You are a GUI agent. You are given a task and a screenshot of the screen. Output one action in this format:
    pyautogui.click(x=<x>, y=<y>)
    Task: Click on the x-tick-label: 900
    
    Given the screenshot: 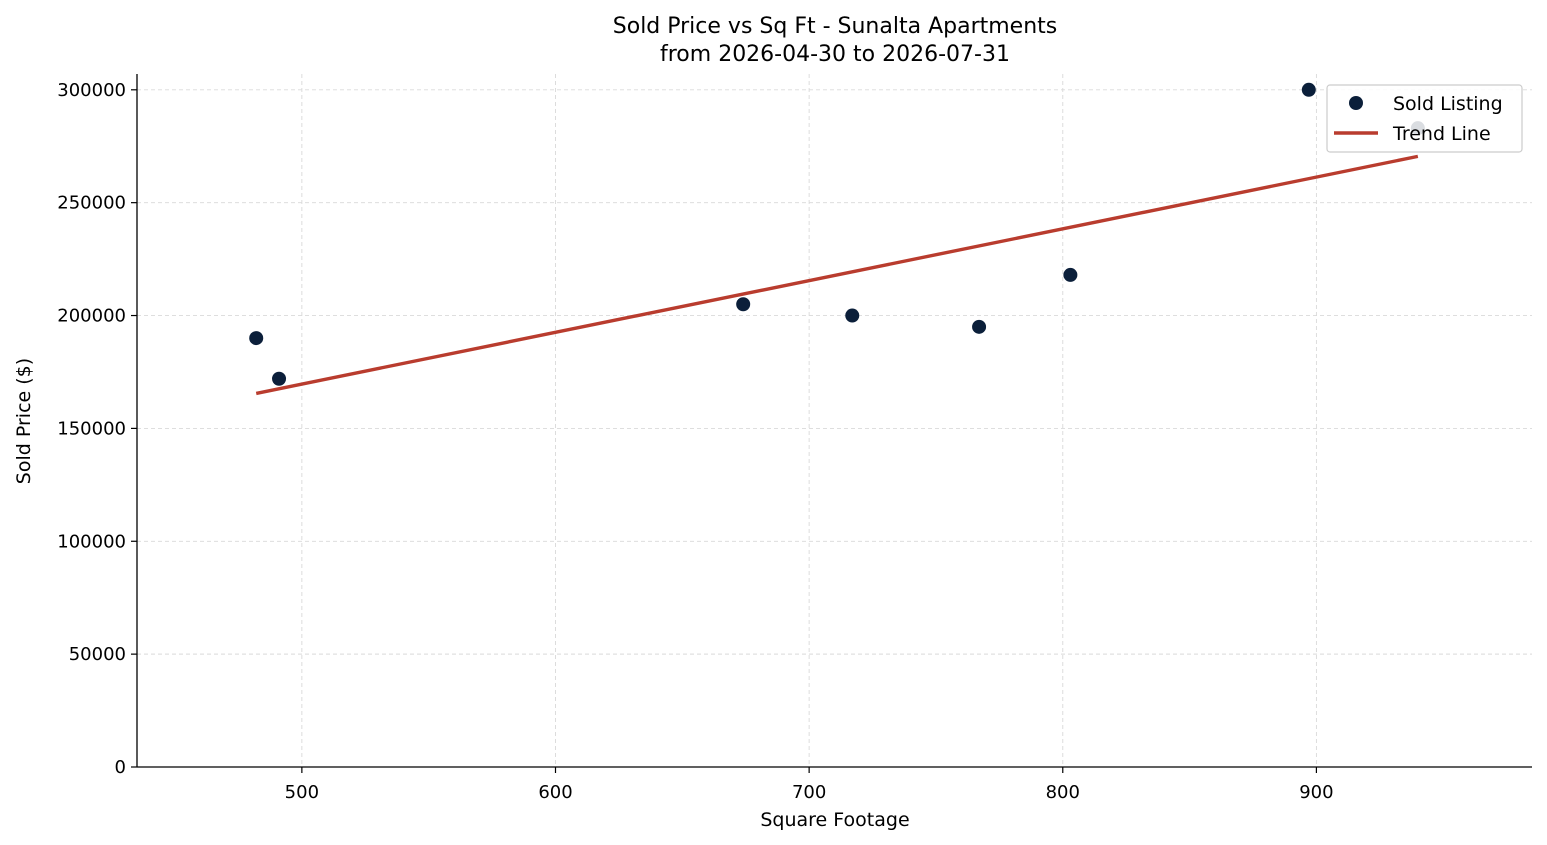 What is the action you would take?
    pyautogui.click(x=1316, y=792)
    